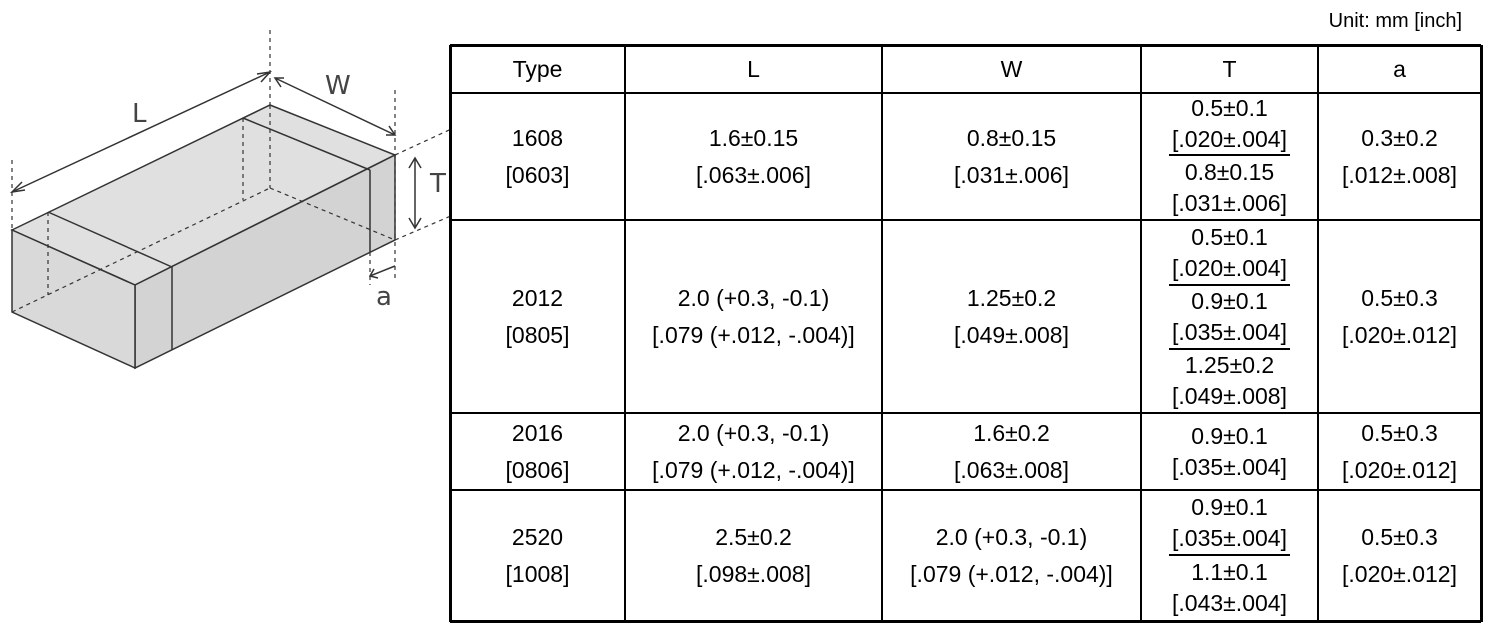 The image size is (1492, 637). I want to click on cell-text: 2012, so click(537, 297).